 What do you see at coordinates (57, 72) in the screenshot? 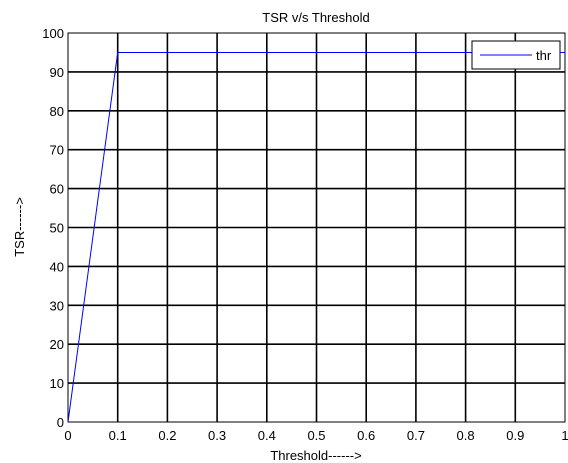
I see `y-tick-label: 90` at bounding box center [57, 72].